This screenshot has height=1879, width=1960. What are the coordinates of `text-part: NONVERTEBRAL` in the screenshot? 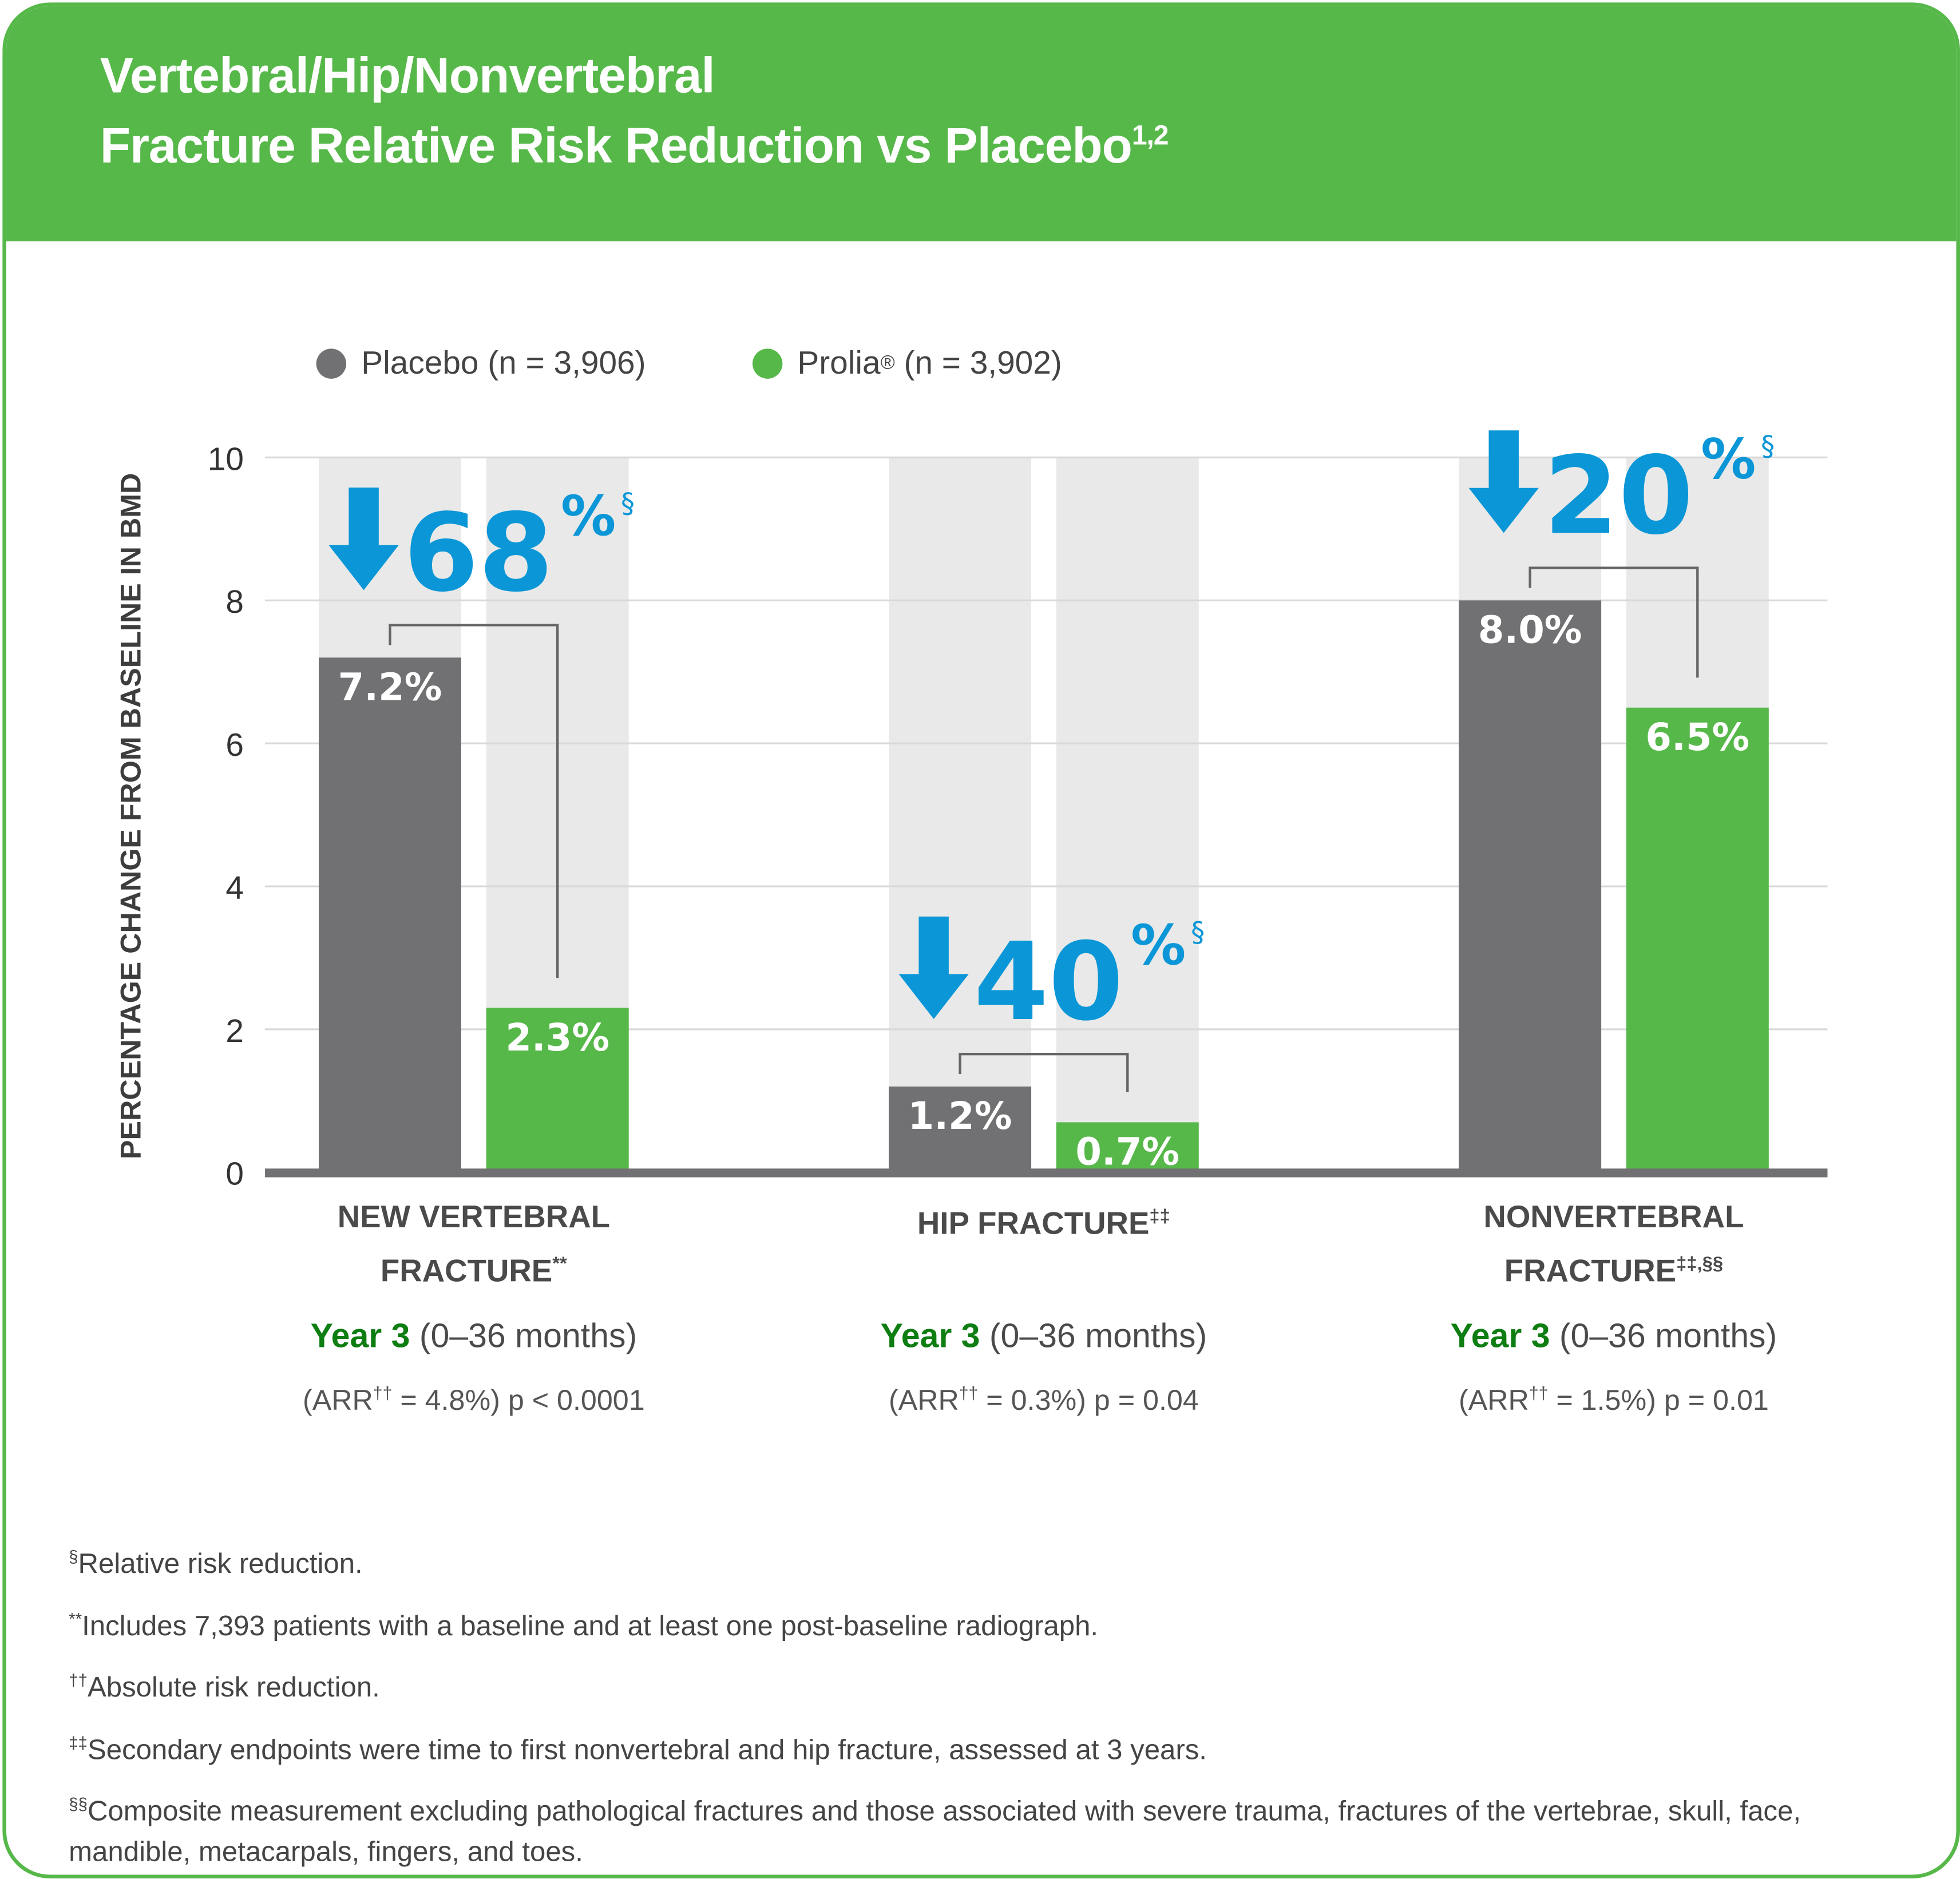 It's located at (1613, 1217).